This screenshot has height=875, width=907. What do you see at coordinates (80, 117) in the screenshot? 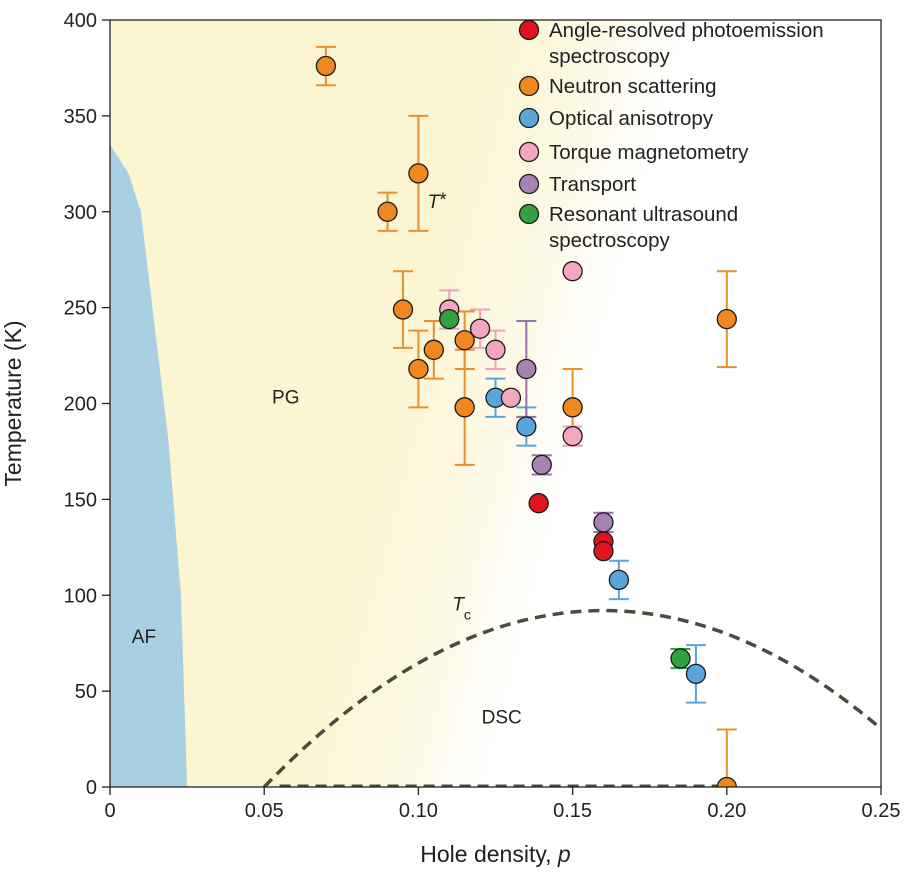
I see `y-tick-label: 350` at bounding box center [80, 117].